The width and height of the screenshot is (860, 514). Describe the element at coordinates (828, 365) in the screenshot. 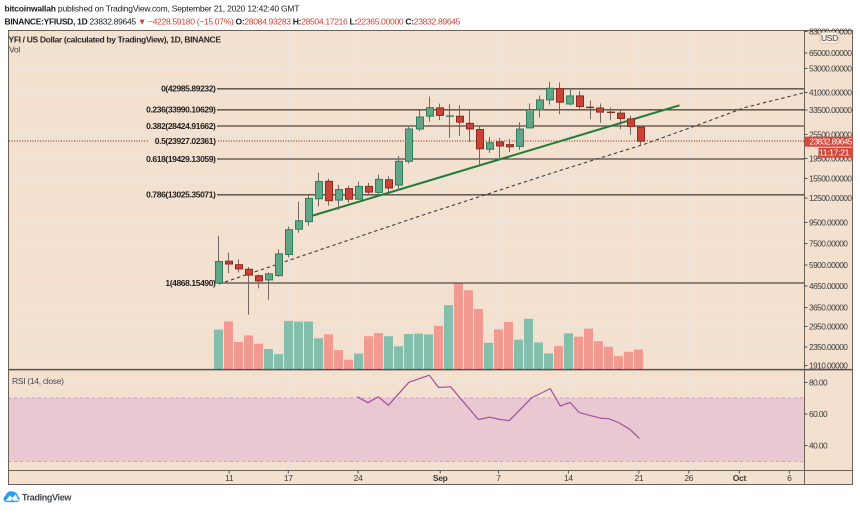

I see `svg-text: 1910.00000` at that location.